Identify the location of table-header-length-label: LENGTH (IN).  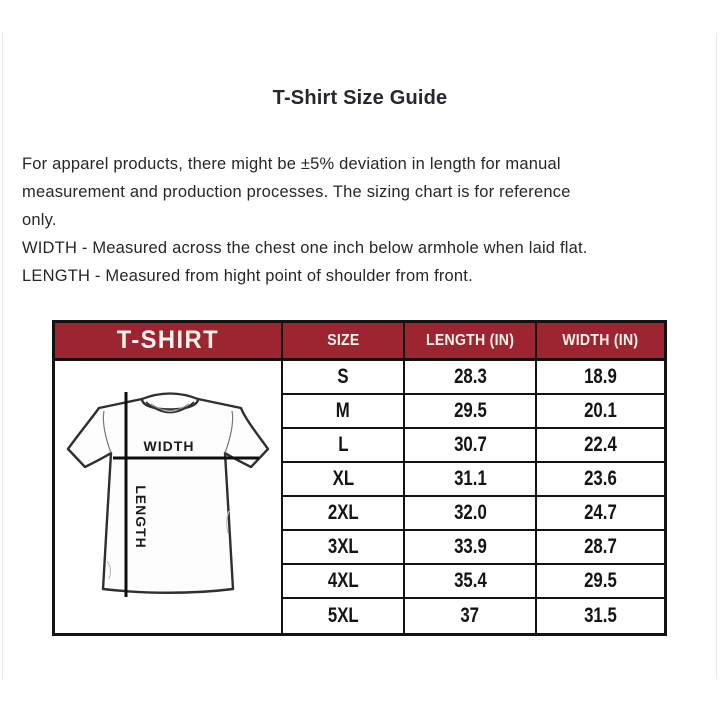
(470, 340).